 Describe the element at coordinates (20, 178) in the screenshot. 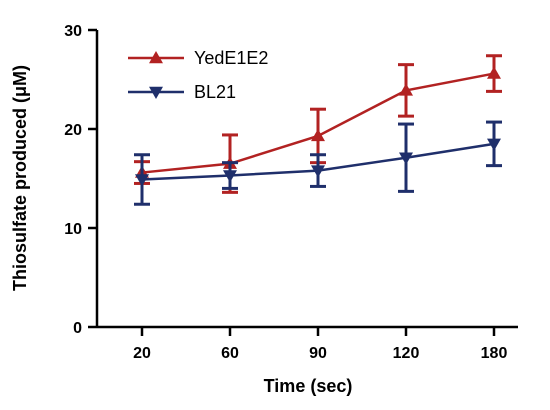

I see `y-axis-title: Thiosulfate produced (μM)` at that location.